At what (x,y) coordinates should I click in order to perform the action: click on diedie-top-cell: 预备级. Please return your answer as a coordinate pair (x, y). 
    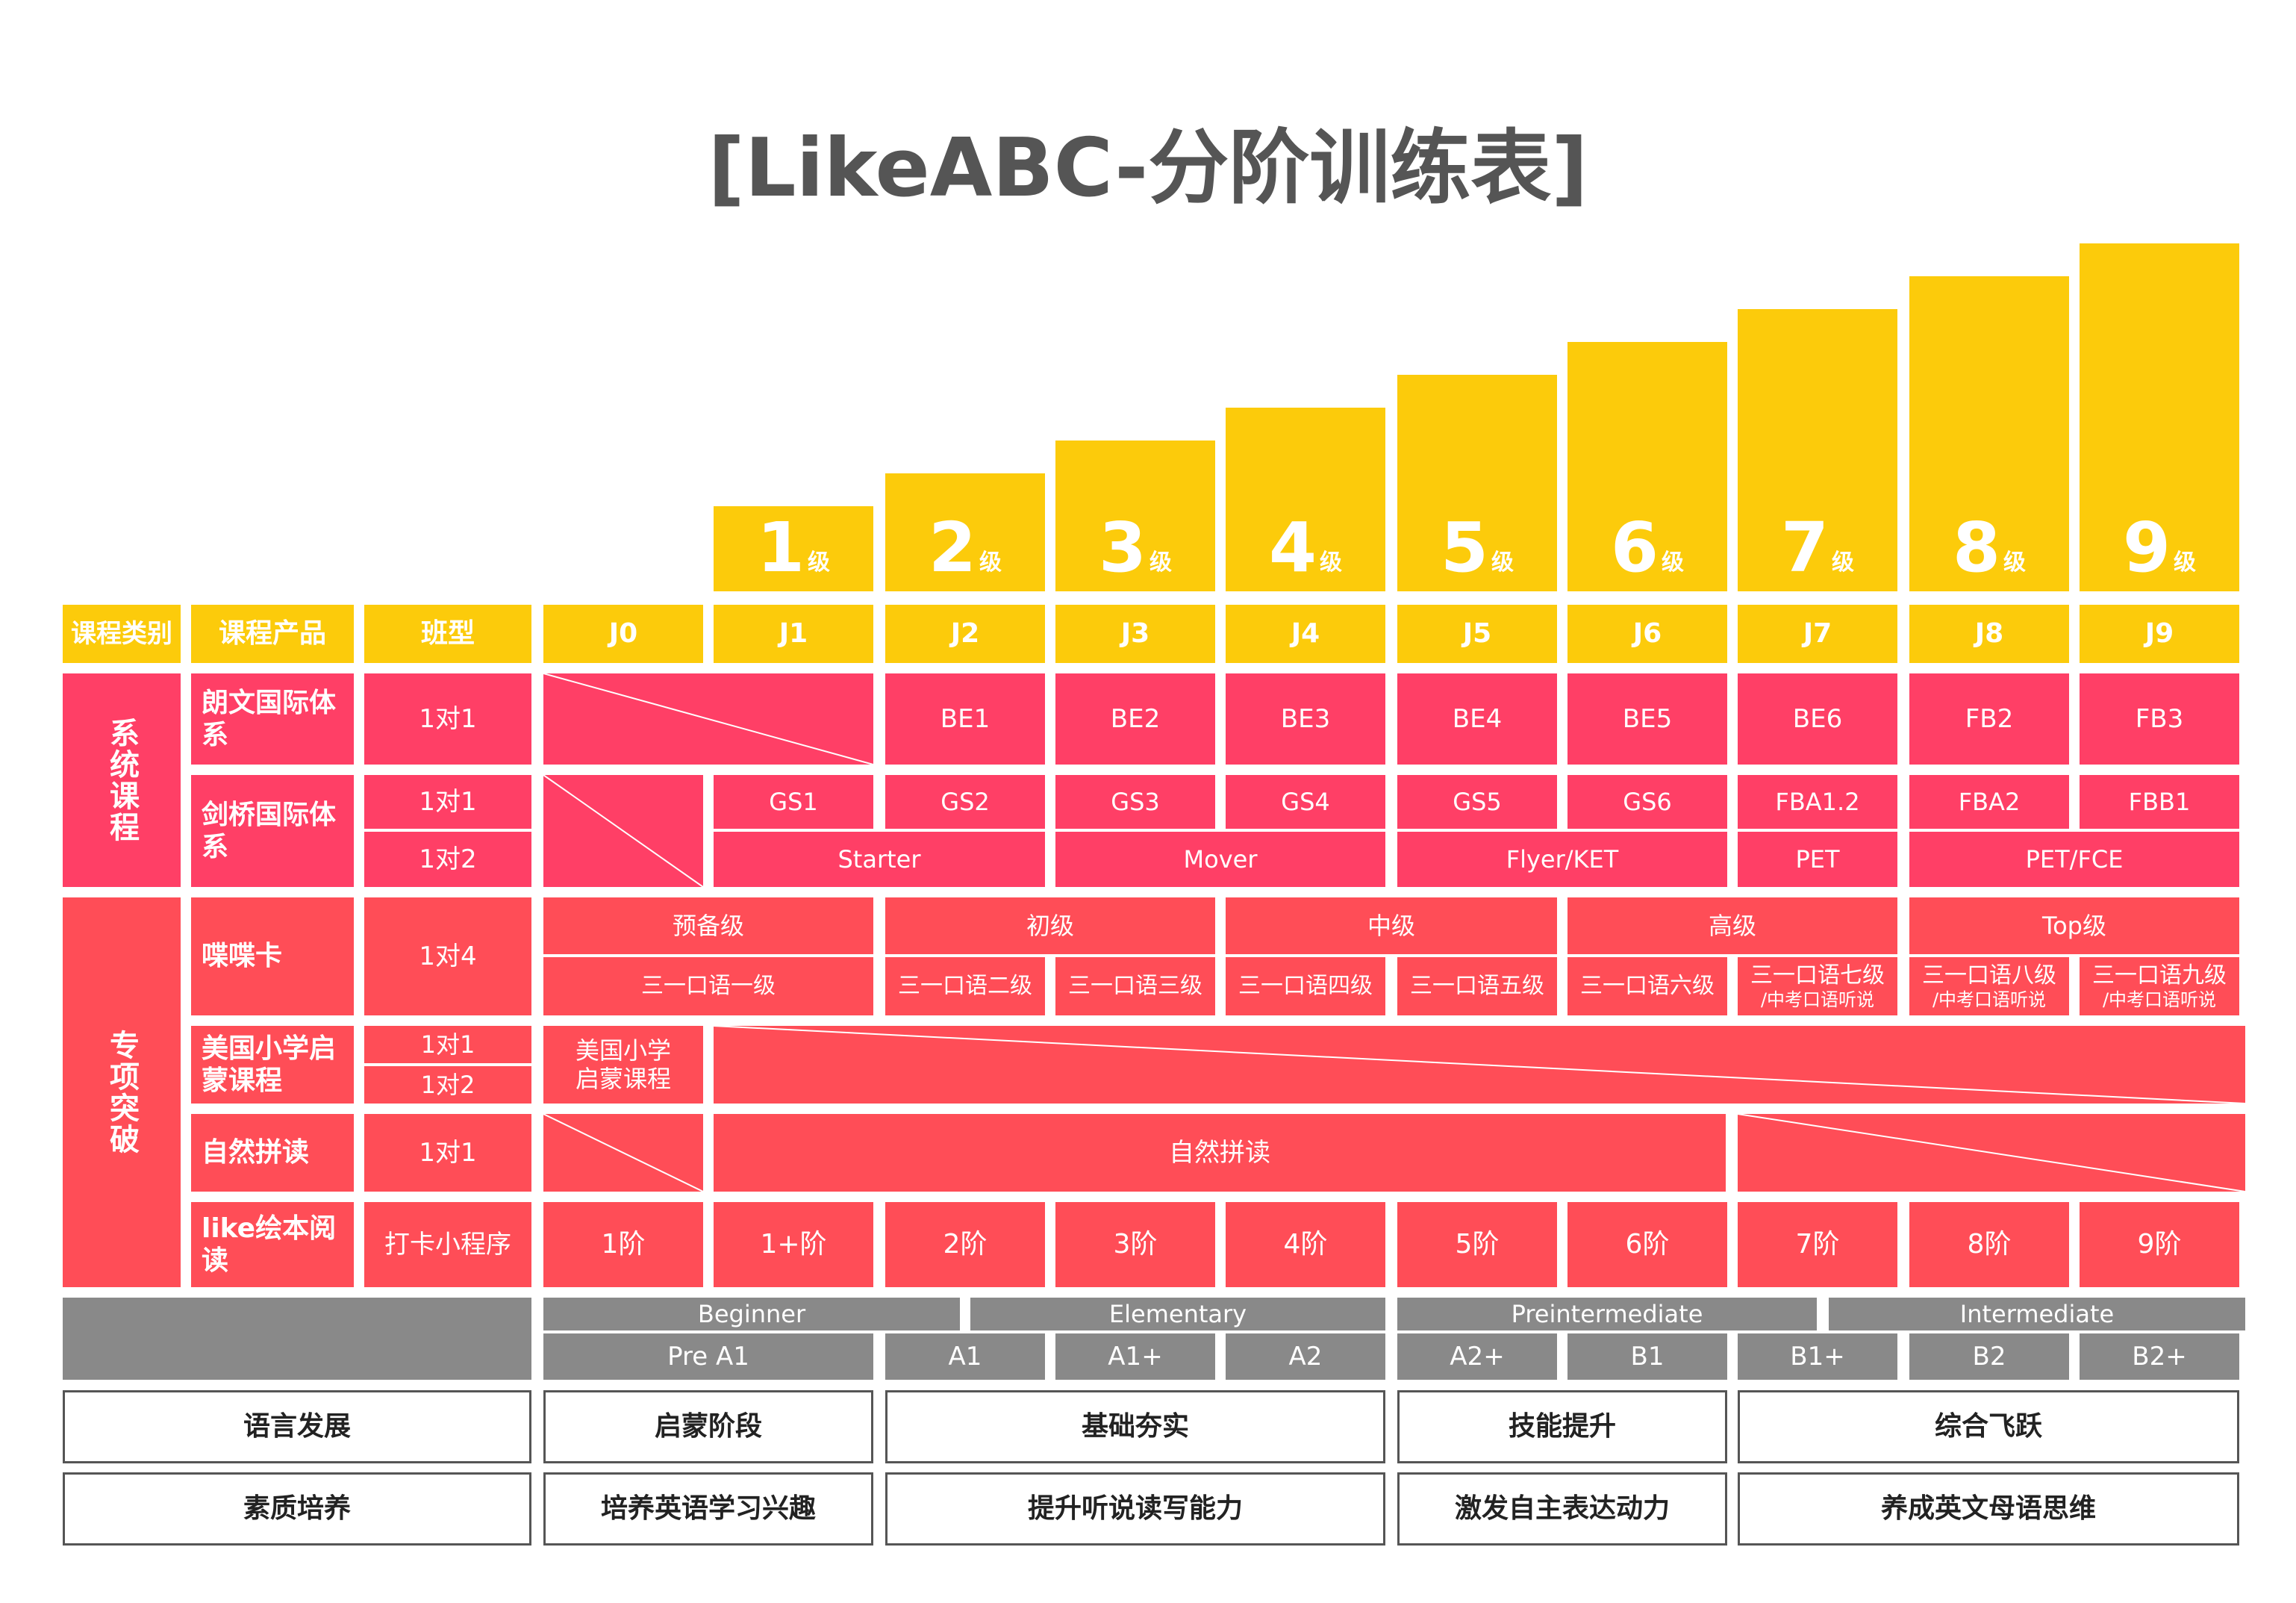
    Looking at the image, I should click on (708, 926).